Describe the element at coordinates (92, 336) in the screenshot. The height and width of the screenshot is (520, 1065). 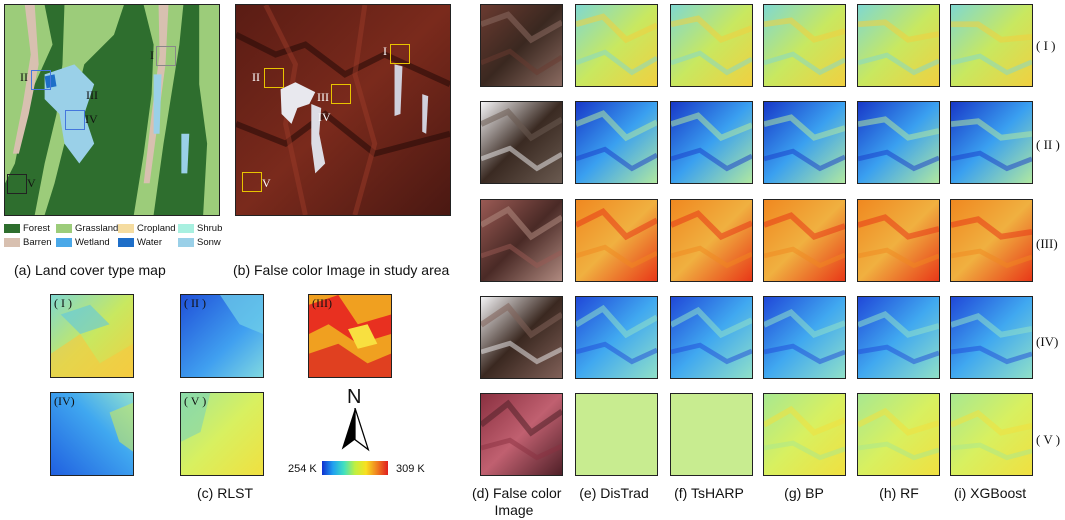
I see `rlst-inset-I: ( I )` at that location.